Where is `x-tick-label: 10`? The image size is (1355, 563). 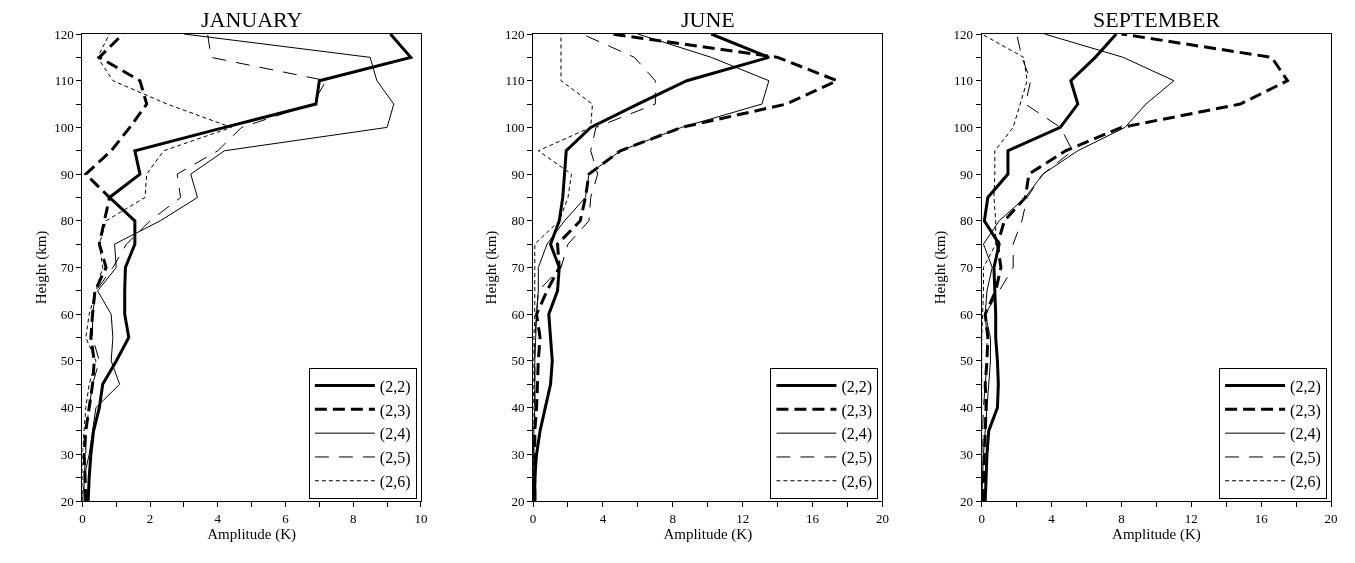 x-tick-label: 10 is located at coordinates (421, 518).